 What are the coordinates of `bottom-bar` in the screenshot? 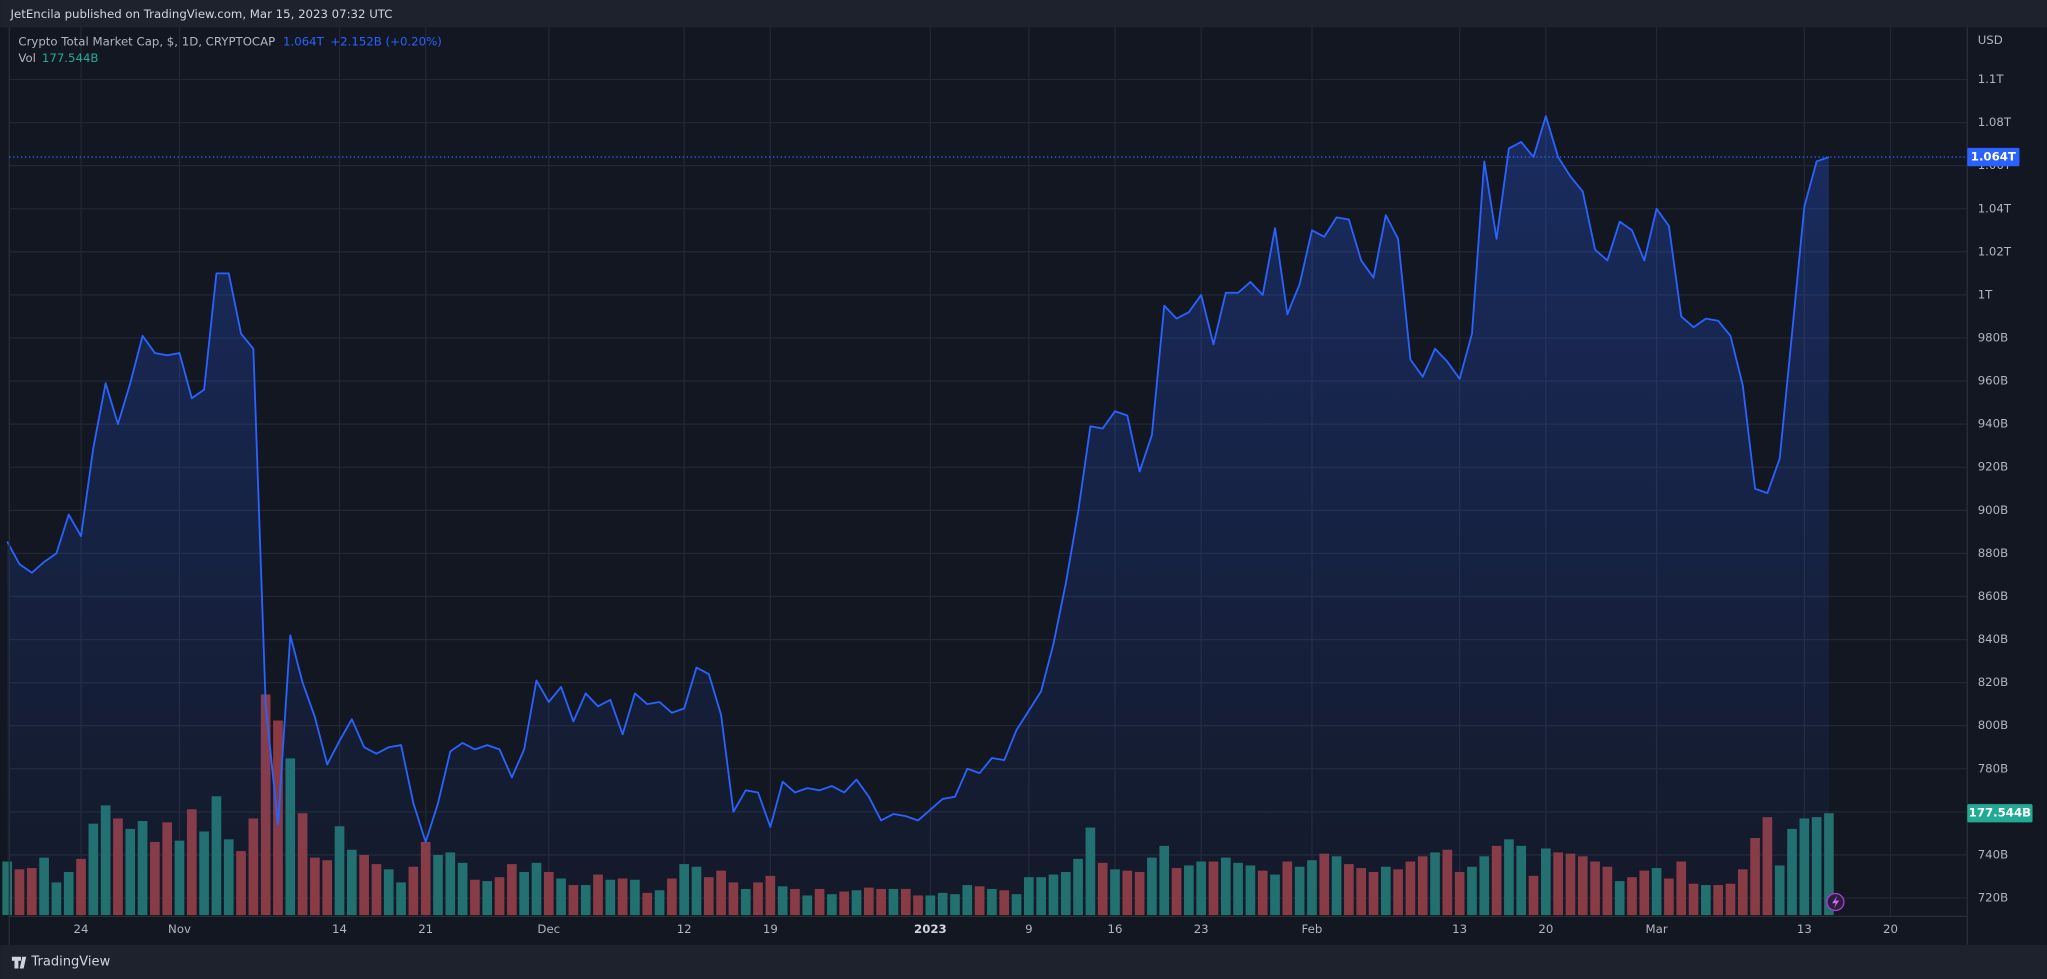 It's located at (1023, 962).